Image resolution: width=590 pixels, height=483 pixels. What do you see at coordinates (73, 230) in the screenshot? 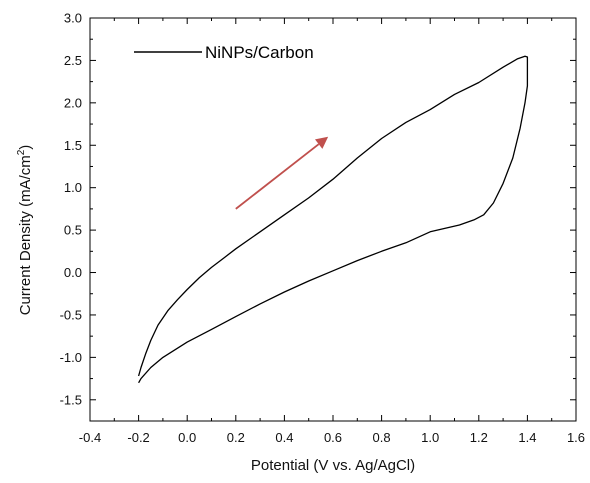
I see `y-tick-label: 0.5` at bounding box center [73, 230].